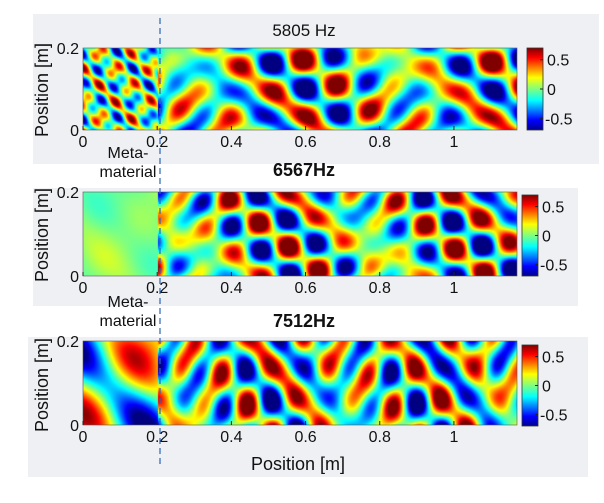 This screenshot has width=604, height=503. Describe the element at coordinates (298, 464) in the screenshot. I see `x-axis-label: Position [m]` at that location.